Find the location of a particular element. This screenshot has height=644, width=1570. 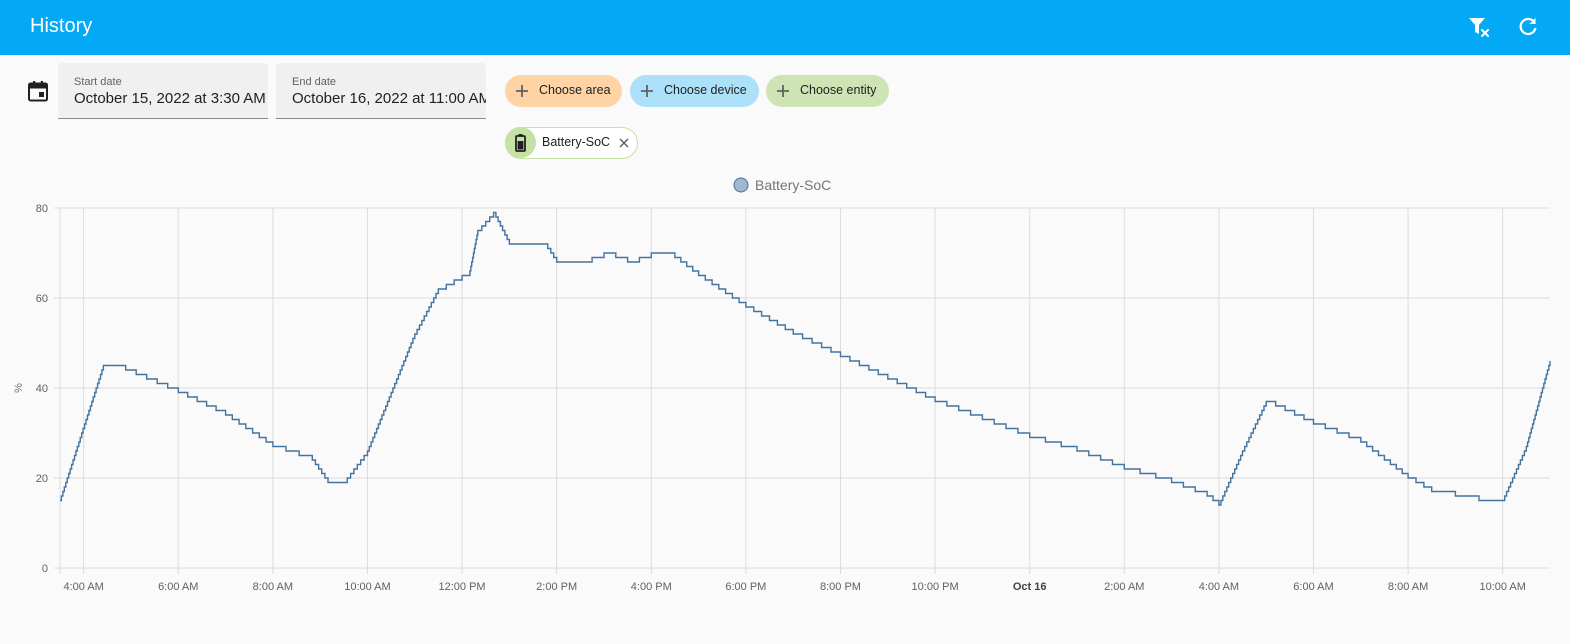

start-date-label: Start date is located at coordinates (98, 82).